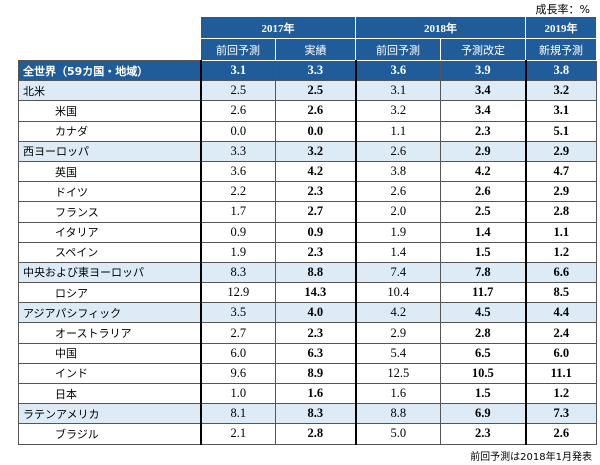  Describe the element at coordinates (397, 272) in the screenshot. I see `value-cell: 7.4` at that location.